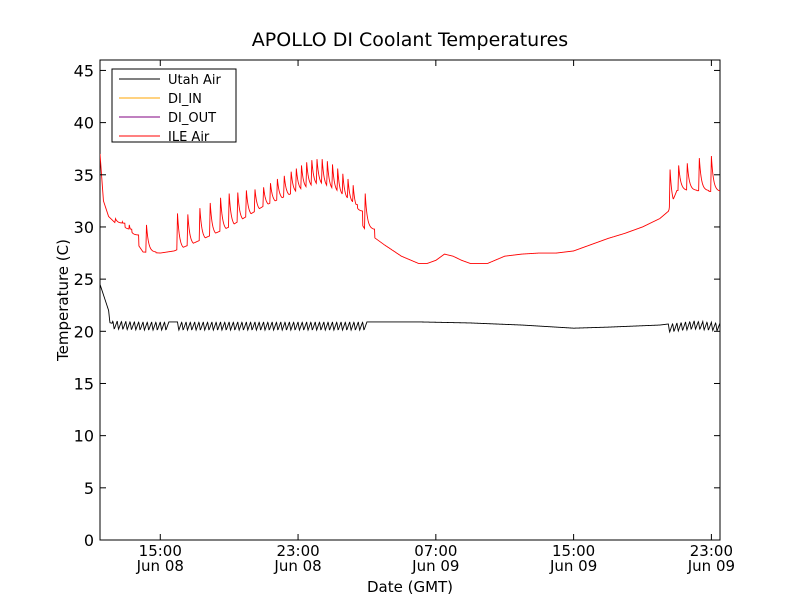  Describe the element at coordinates (435, 551) in the screenshot. I see `x-tick-time-label: 07:00` at that location.